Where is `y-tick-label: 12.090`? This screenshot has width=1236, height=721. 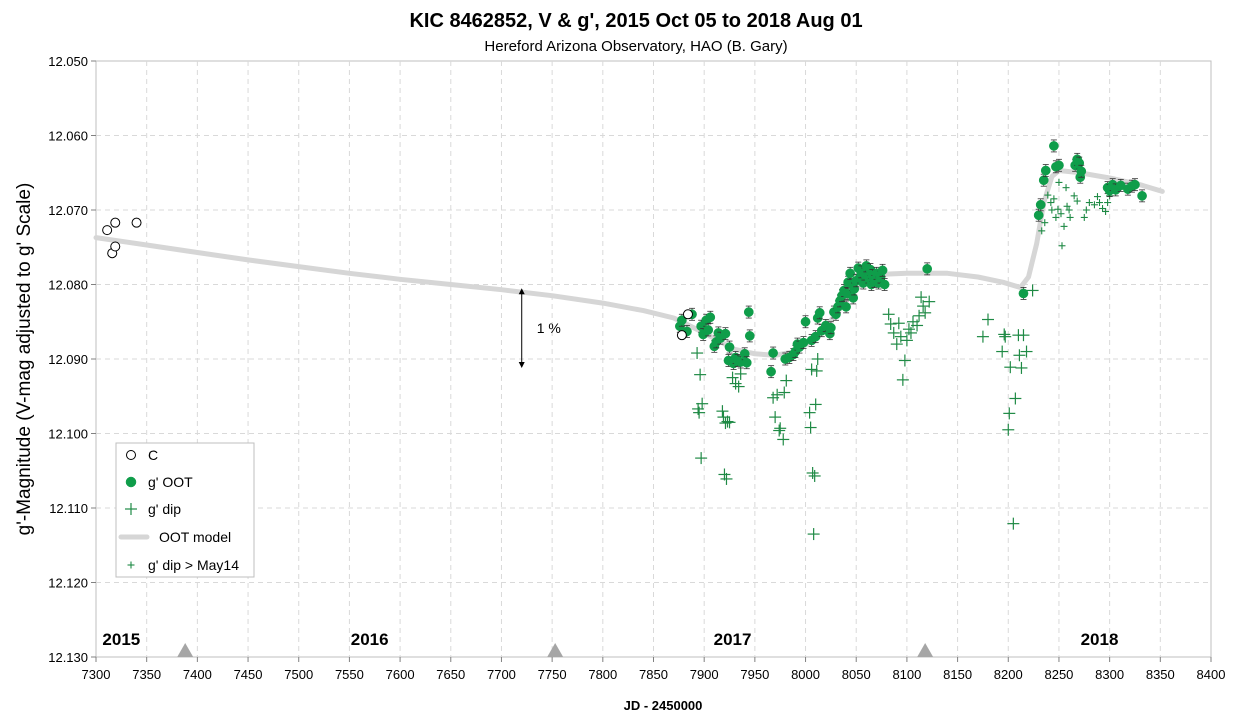 y-tick-label: 12.090 is located at coordinates (68, 359).